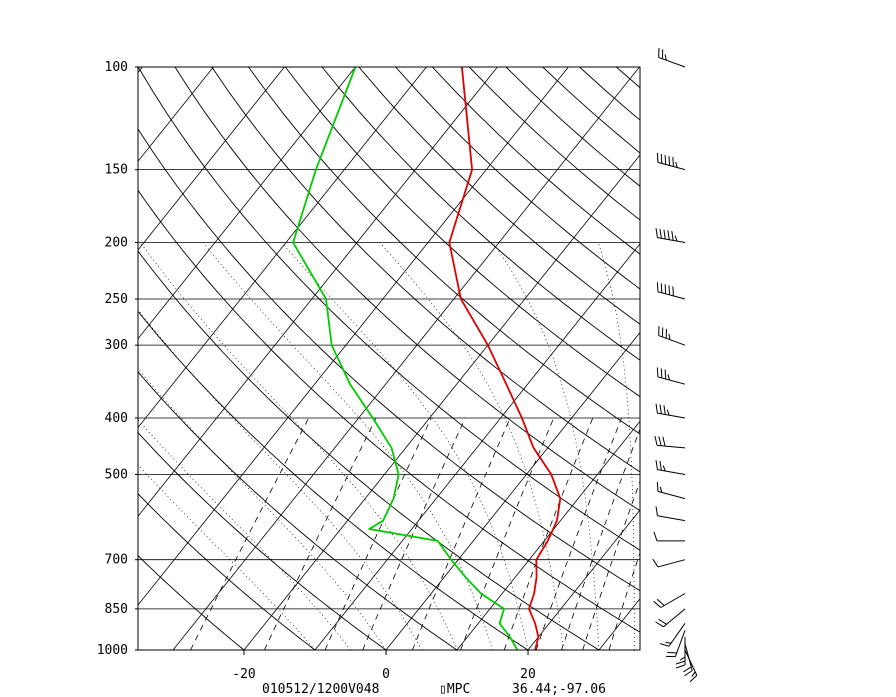 The width and height of the screenshot is (896, 697). Describe the element at coordinates (116, 345) in the screenshot. I see `pressure-tick-label: 300` at that location.